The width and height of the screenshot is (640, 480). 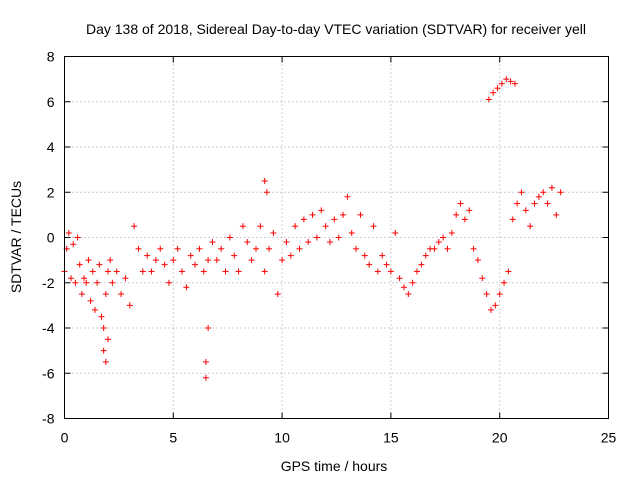 I want to click on y-tick-label: -6, so click(x=48, y=373).